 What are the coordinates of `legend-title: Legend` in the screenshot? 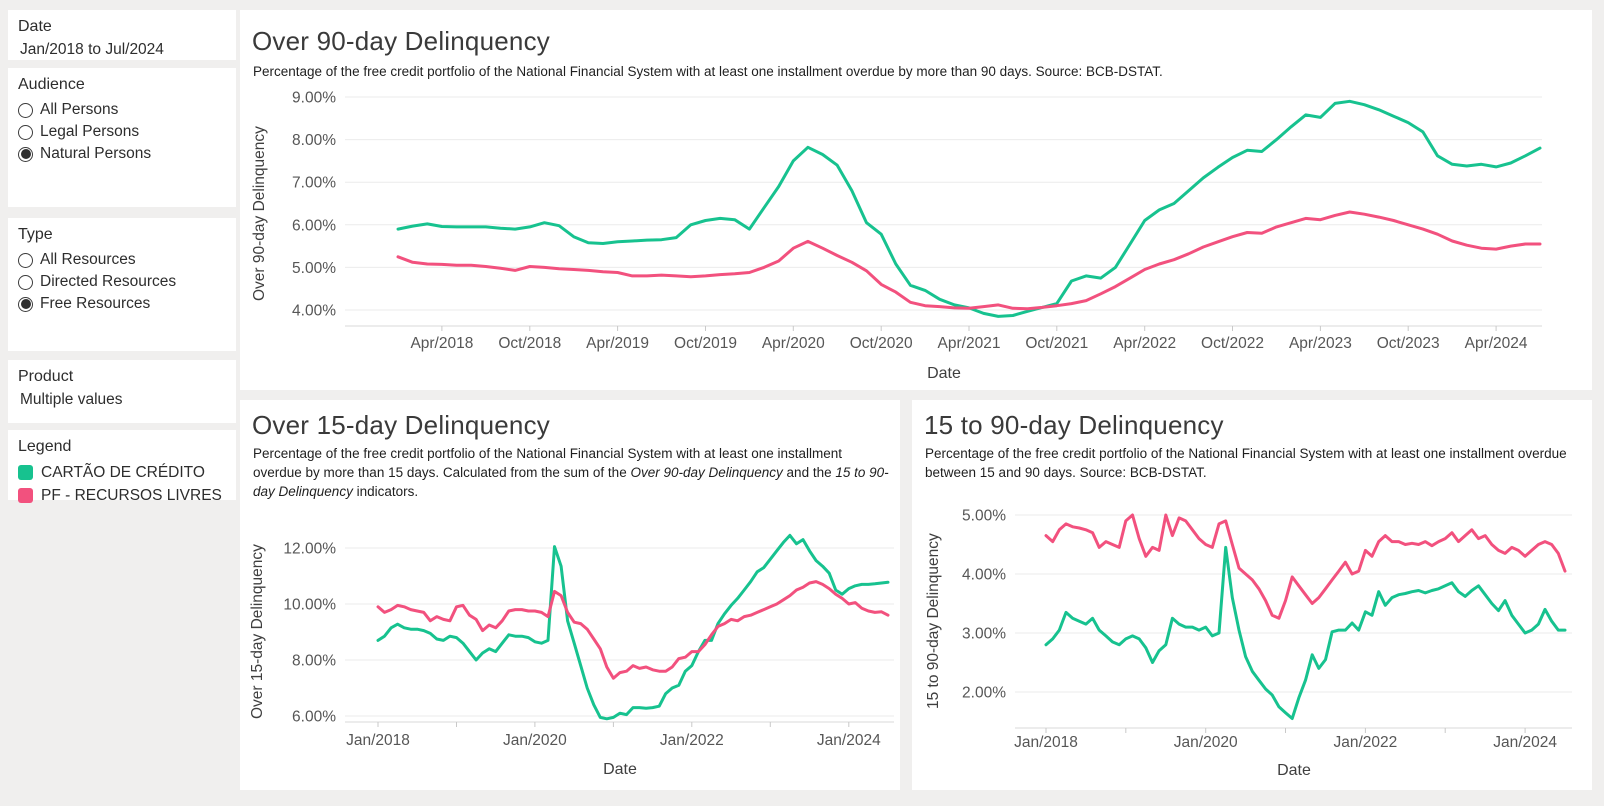 It's located at (45, 446).